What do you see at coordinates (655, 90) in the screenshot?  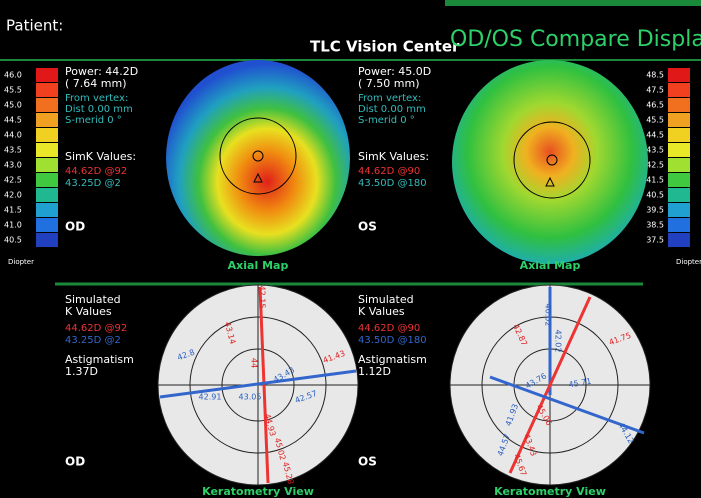 I see `scale-label: 47.5` at bounding box center [655, 90].